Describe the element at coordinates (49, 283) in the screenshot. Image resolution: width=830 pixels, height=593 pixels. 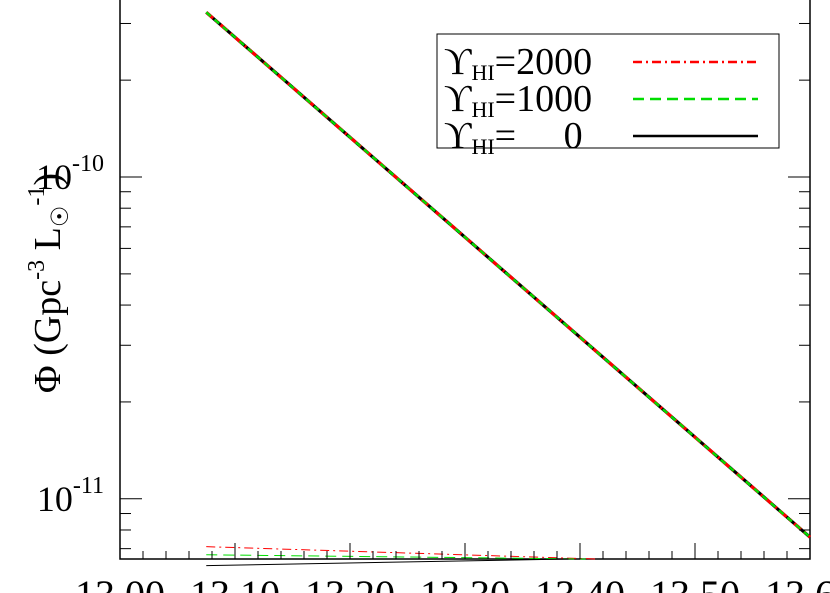
I see `y-axis-label: Φ (Gpc-3 L☉-1)` at that location.